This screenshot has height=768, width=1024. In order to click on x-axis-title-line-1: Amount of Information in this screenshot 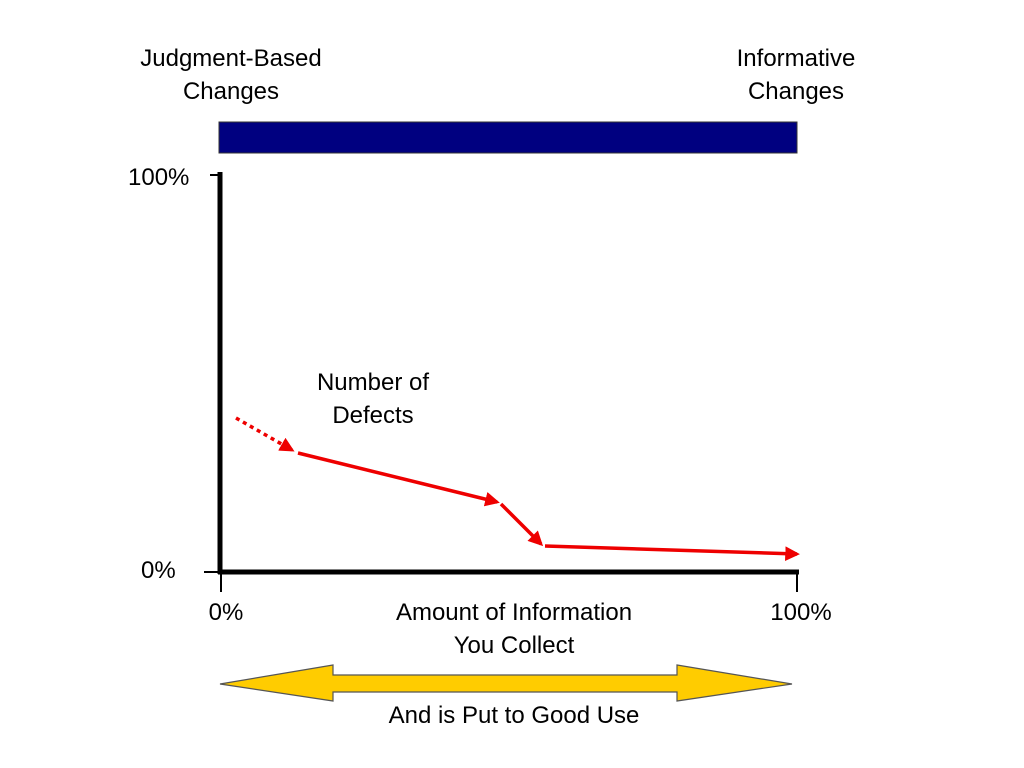, I will do `click(514, 612)`.